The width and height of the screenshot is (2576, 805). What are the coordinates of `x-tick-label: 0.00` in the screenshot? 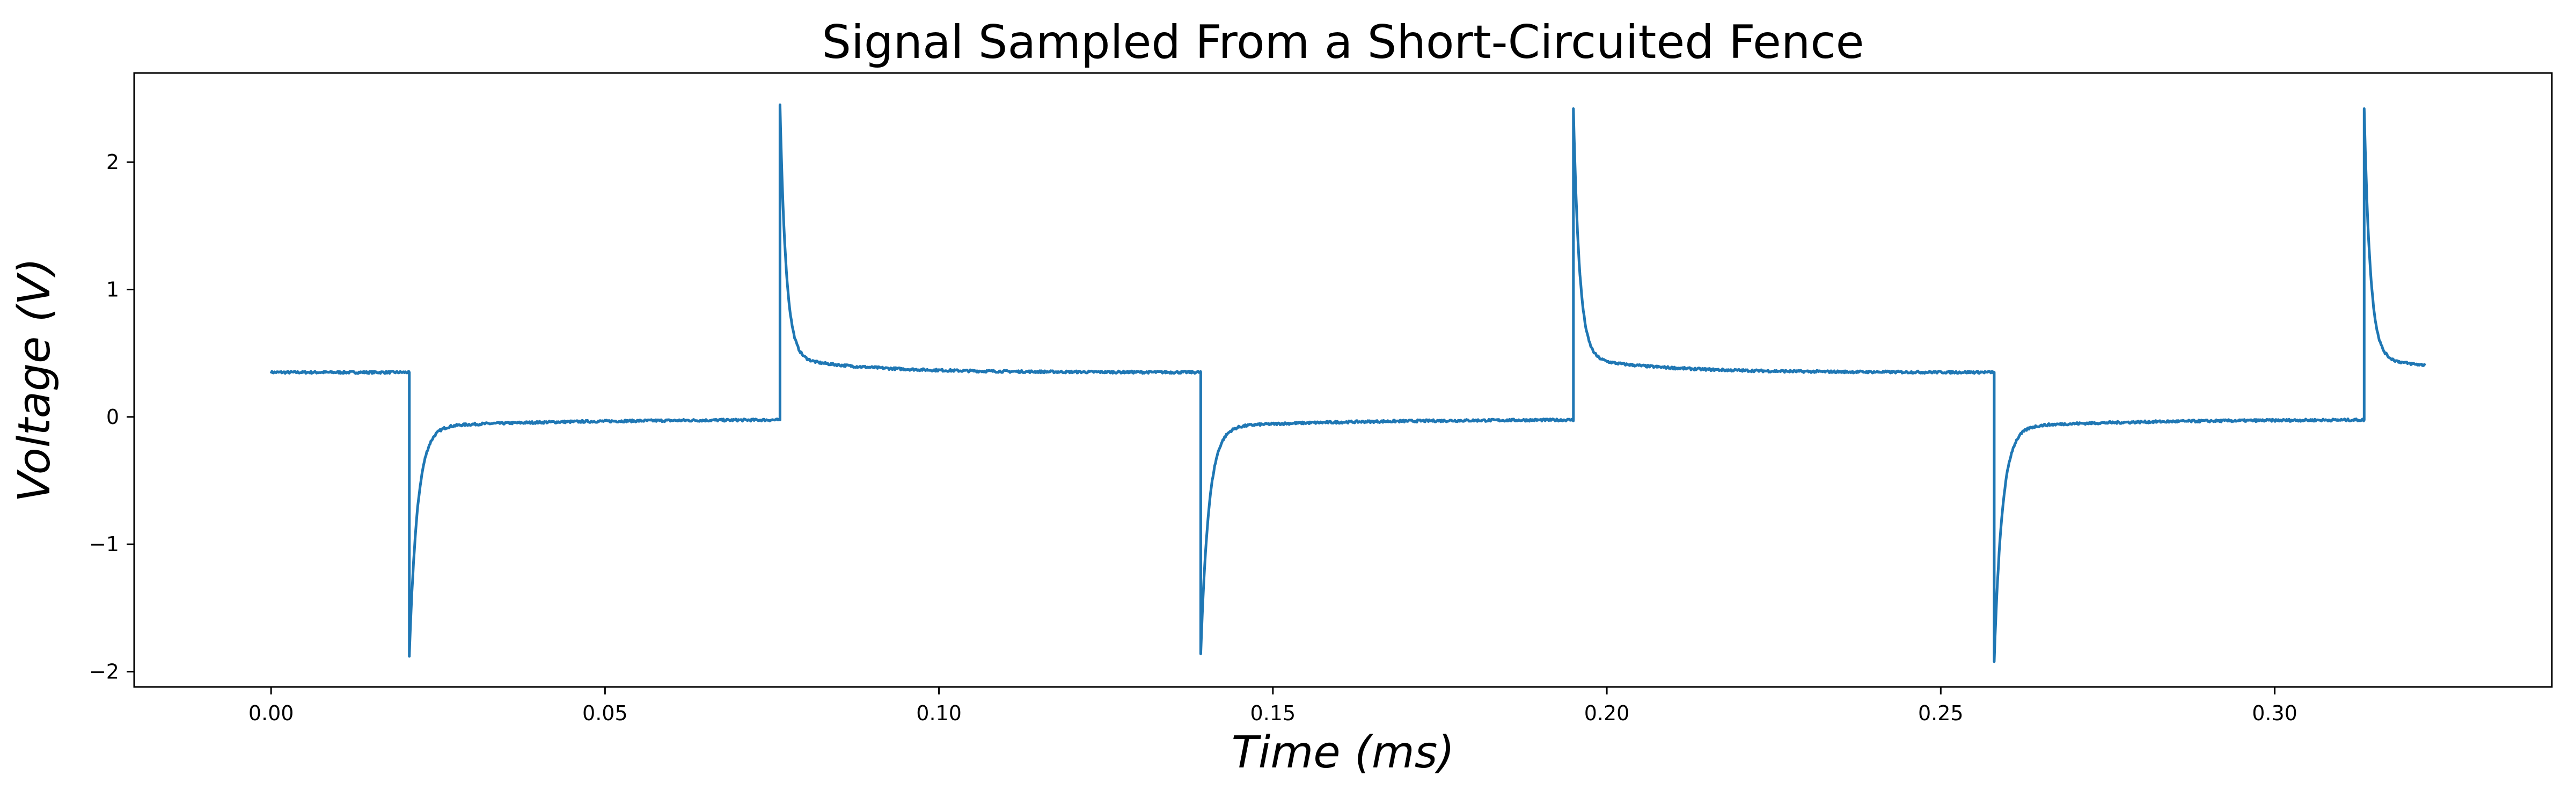 It's located at (271, 713).